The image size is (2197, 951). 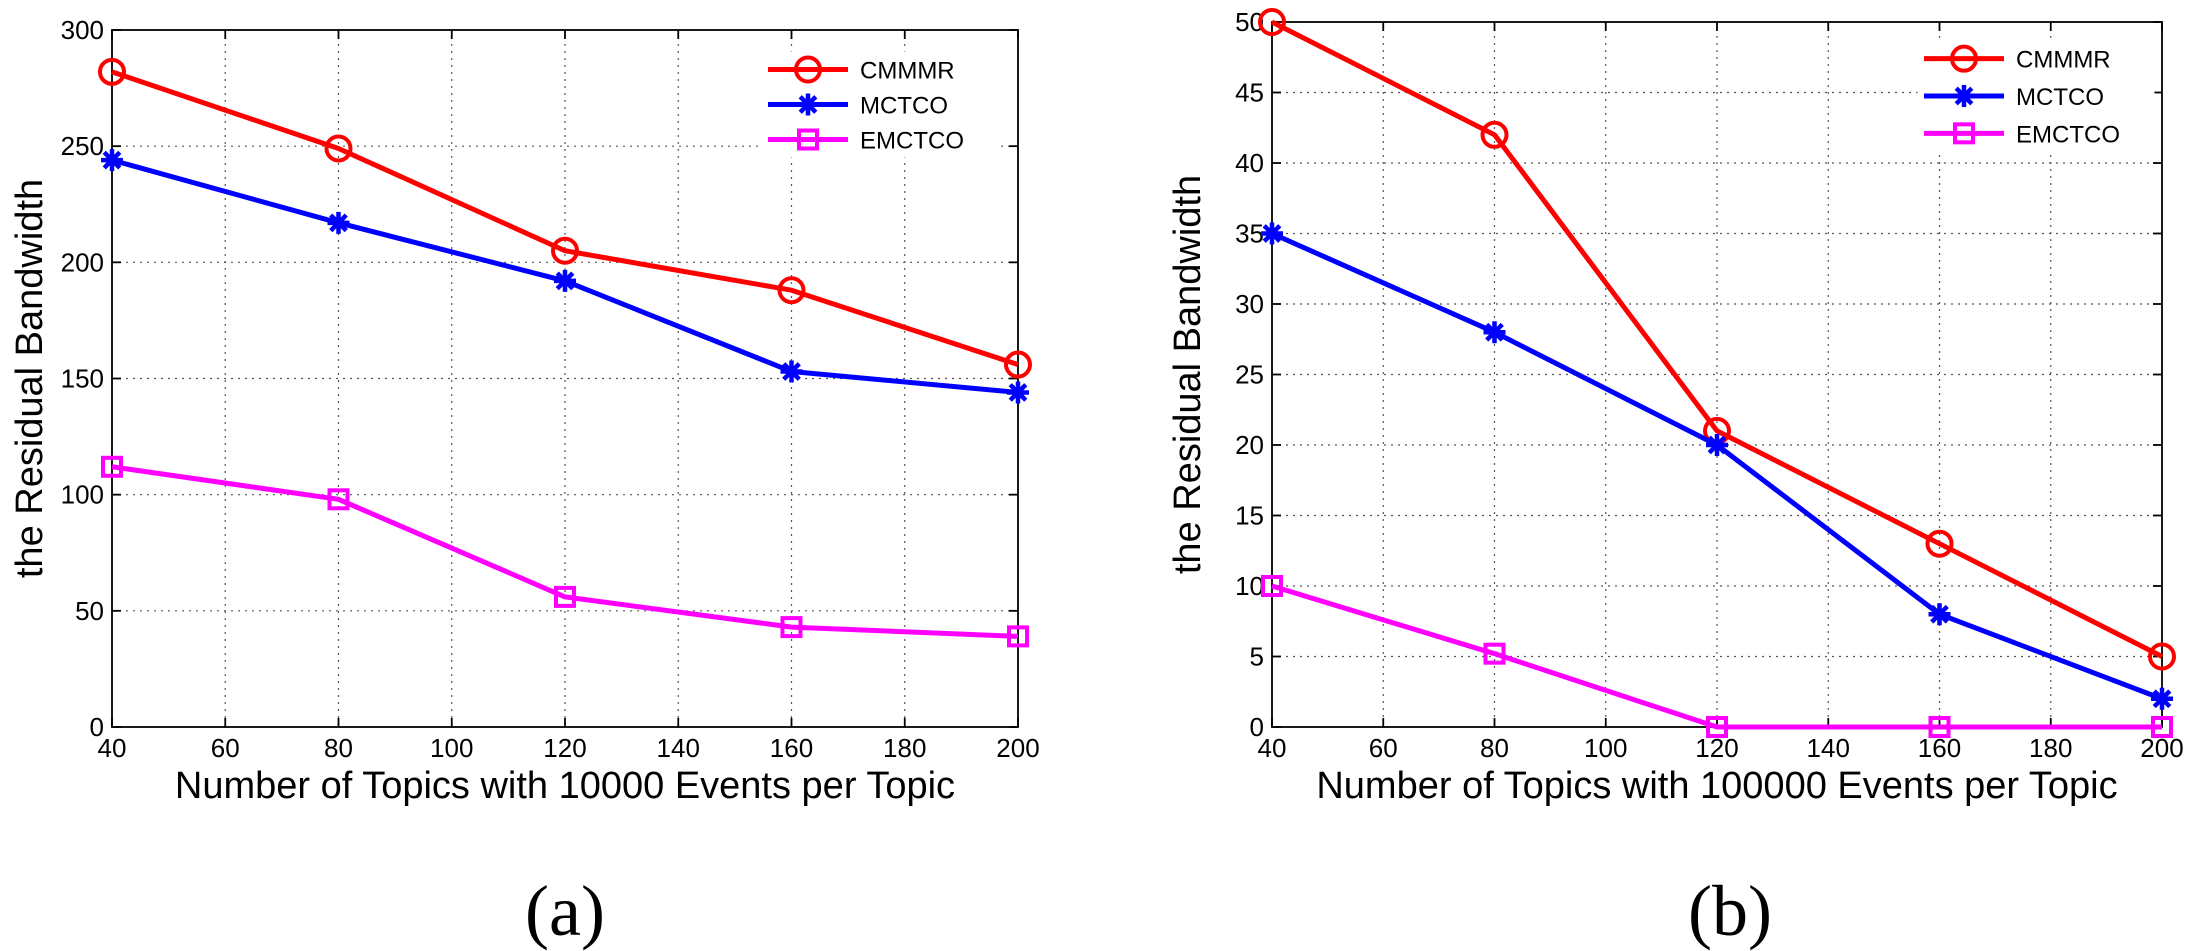 I want to click on y-tick-label: 250, so click(x=82, y=146).